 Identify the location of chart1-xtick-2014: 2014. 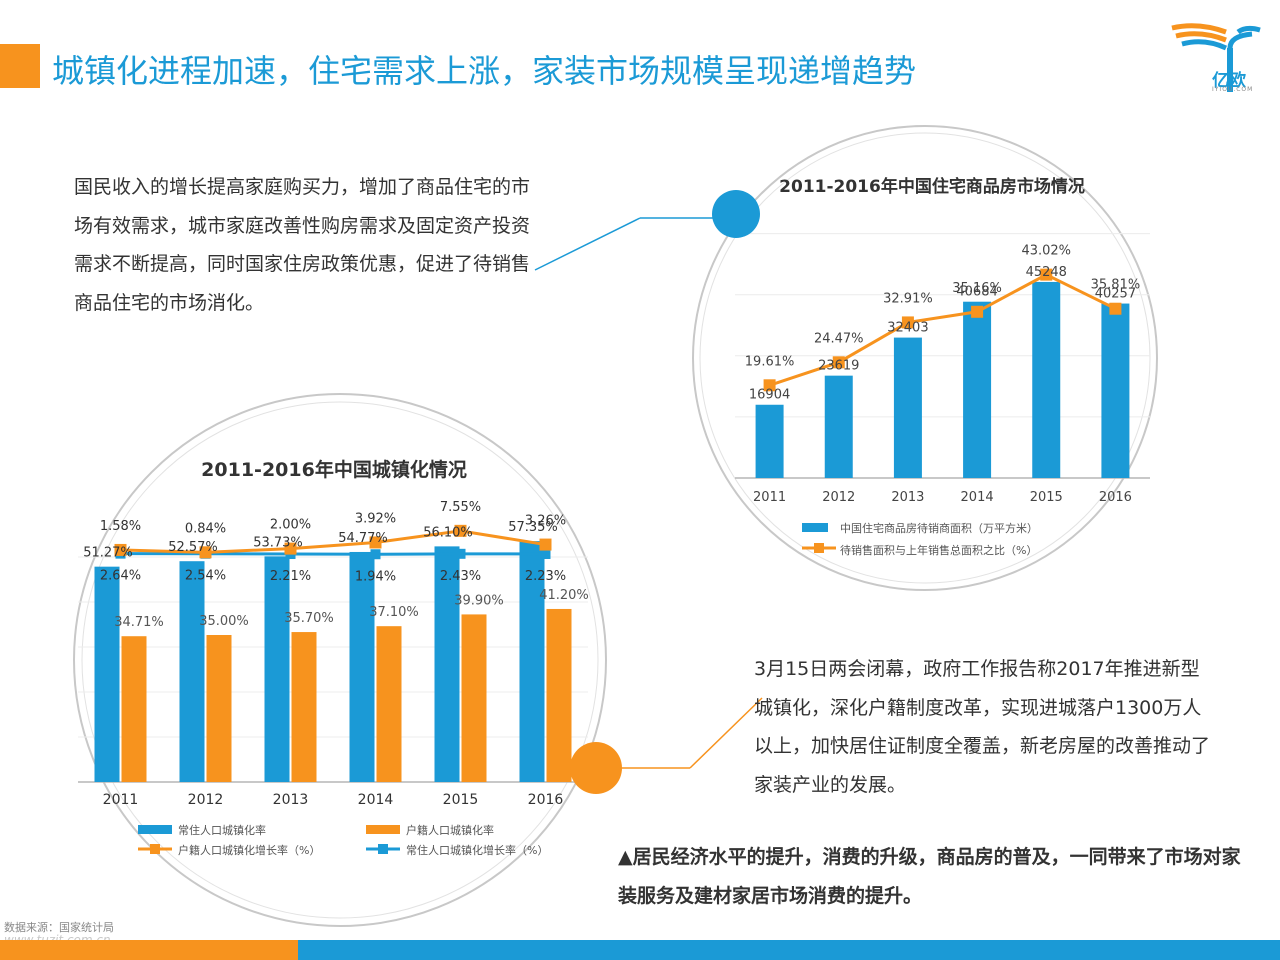
(977, 497).